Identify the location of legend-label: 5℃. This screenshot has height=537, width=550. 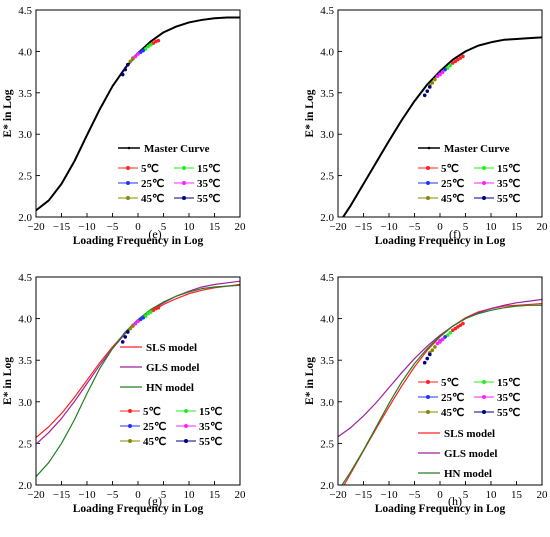
(450, 383).